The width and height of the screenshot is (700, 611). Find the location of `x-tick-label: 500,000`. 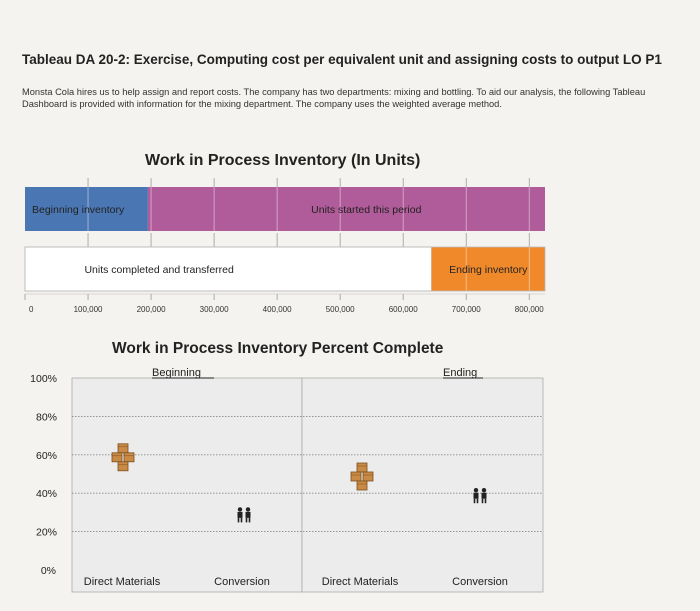

x-tick-label: 500,000 is located at coordinates (340, 309).